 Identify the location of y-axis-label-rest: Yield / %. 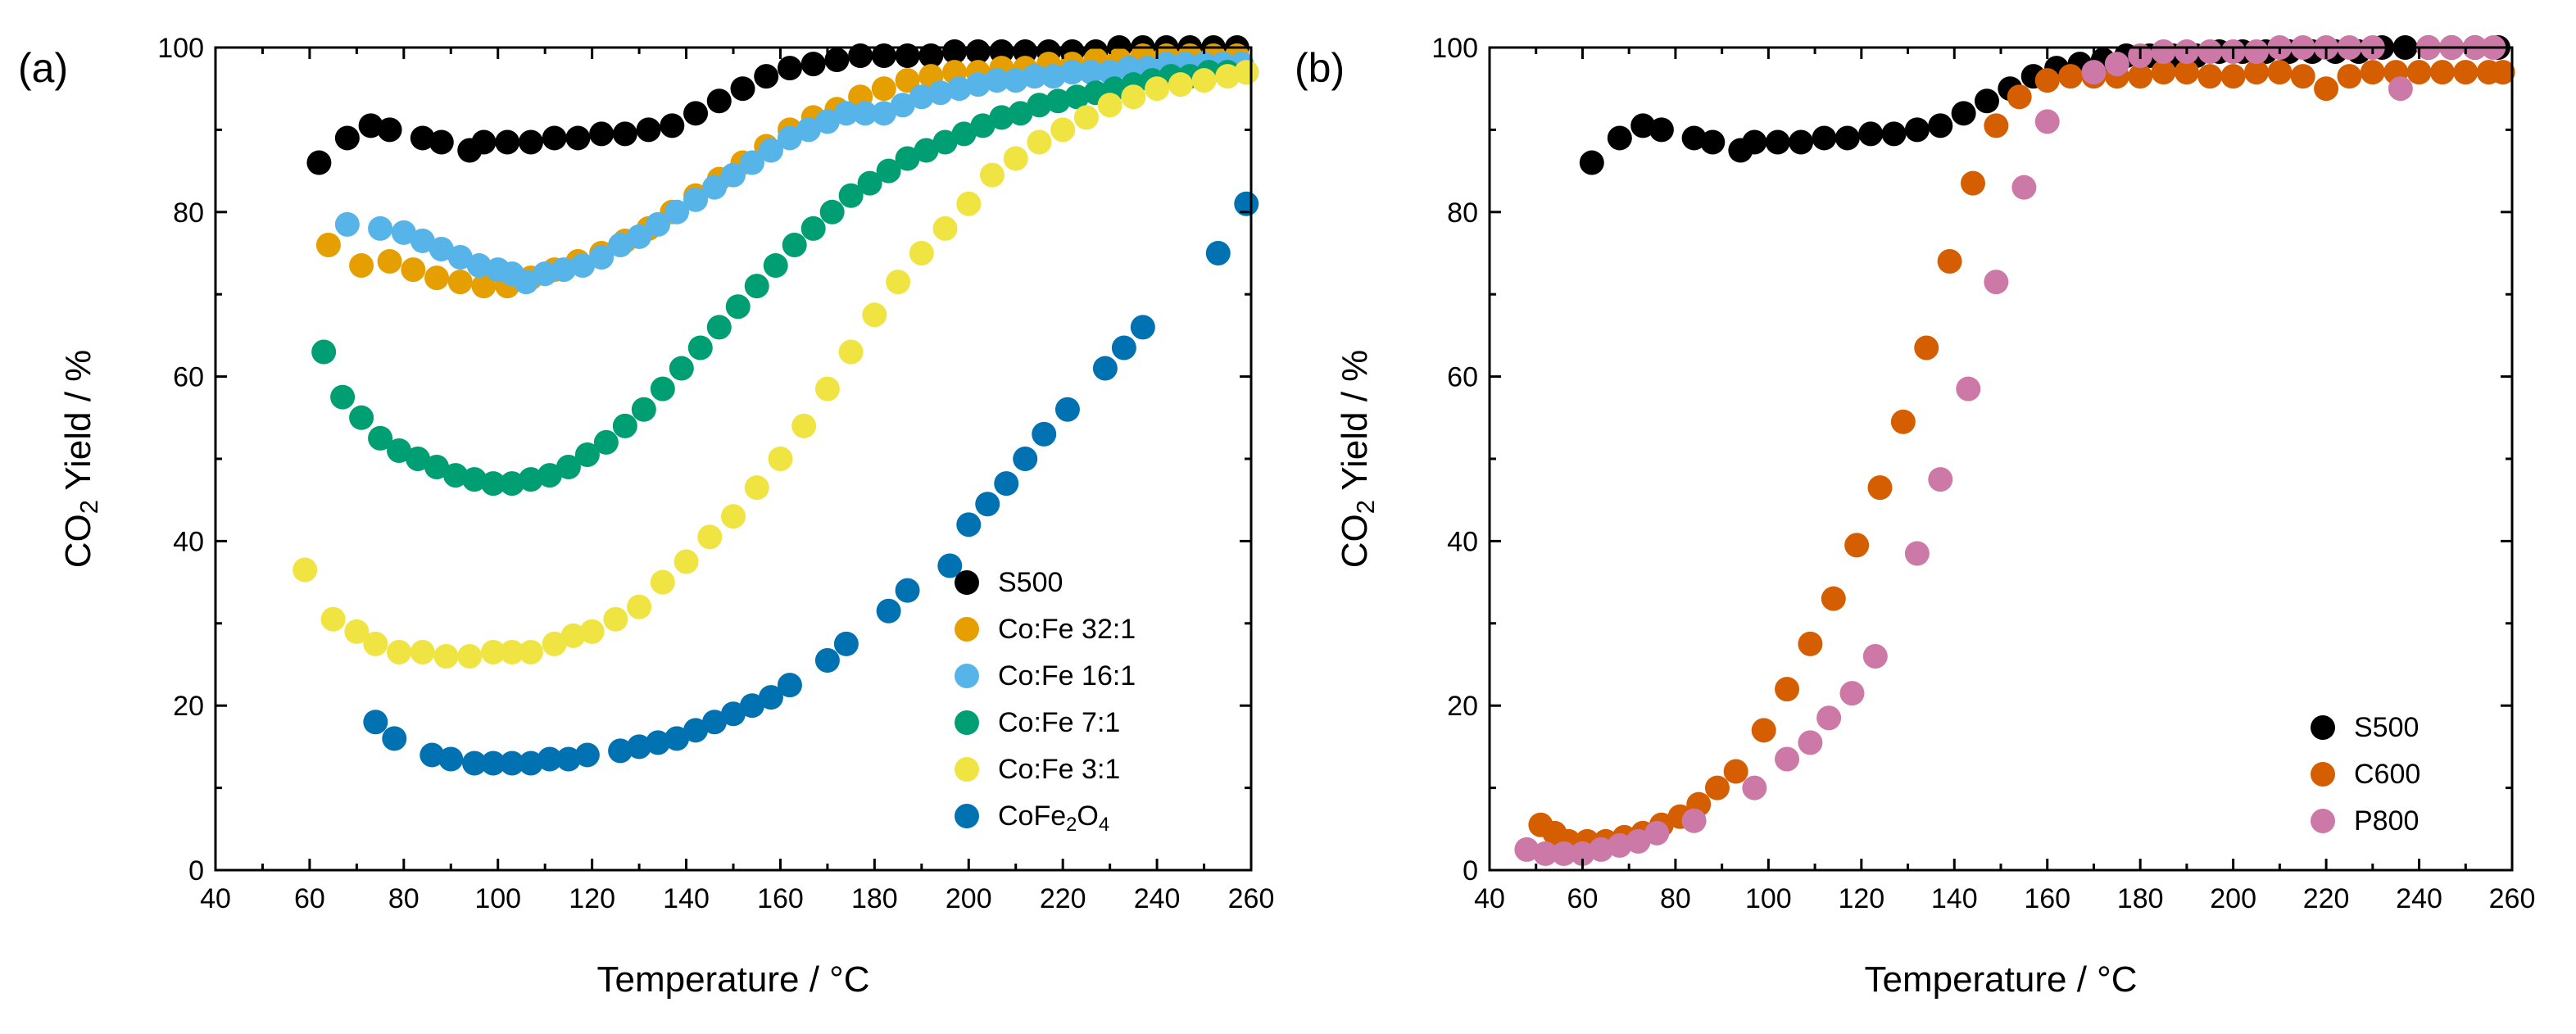
(78, 425).